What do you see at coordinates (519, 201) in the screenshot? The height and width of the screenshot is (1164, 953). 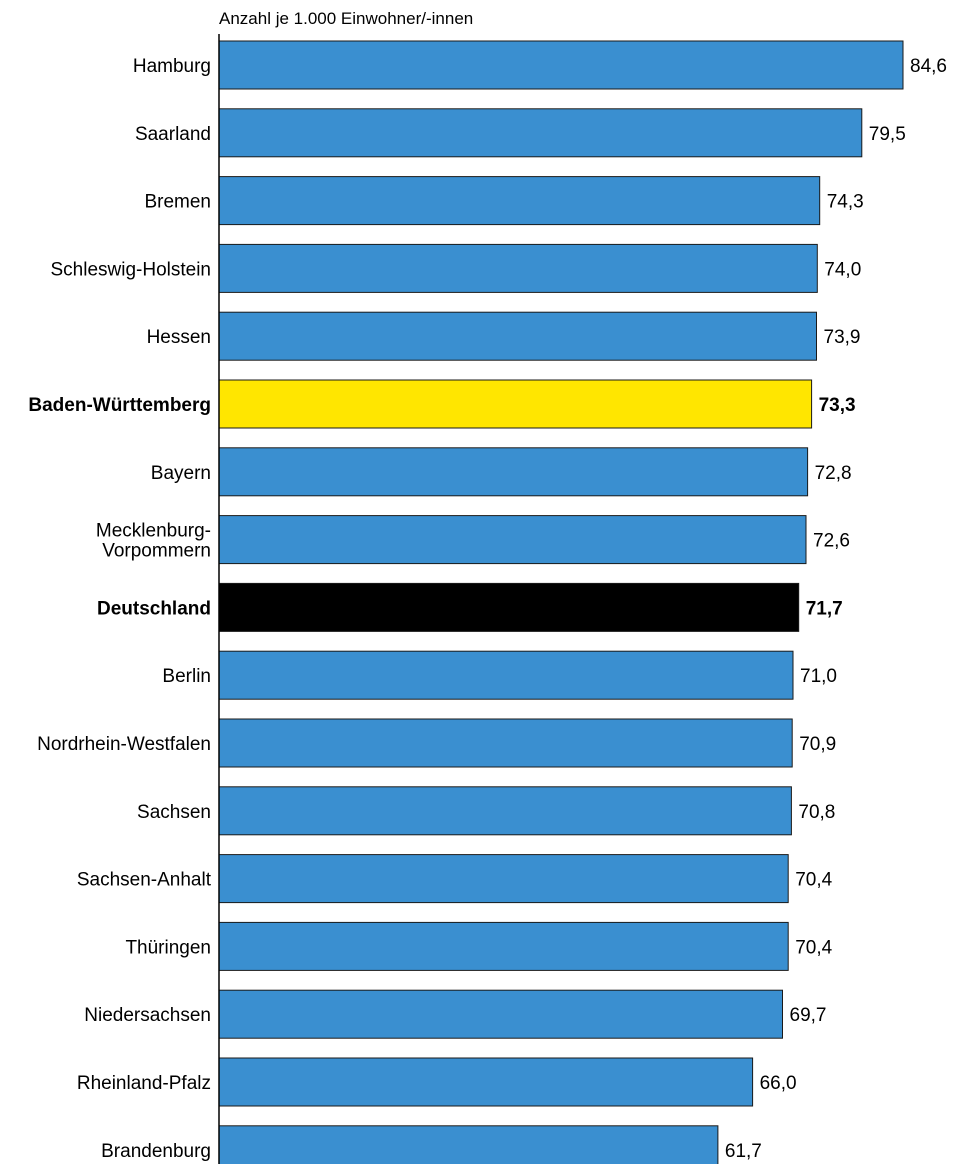 I see `bar-bremen` at bounding box center [519, 201].